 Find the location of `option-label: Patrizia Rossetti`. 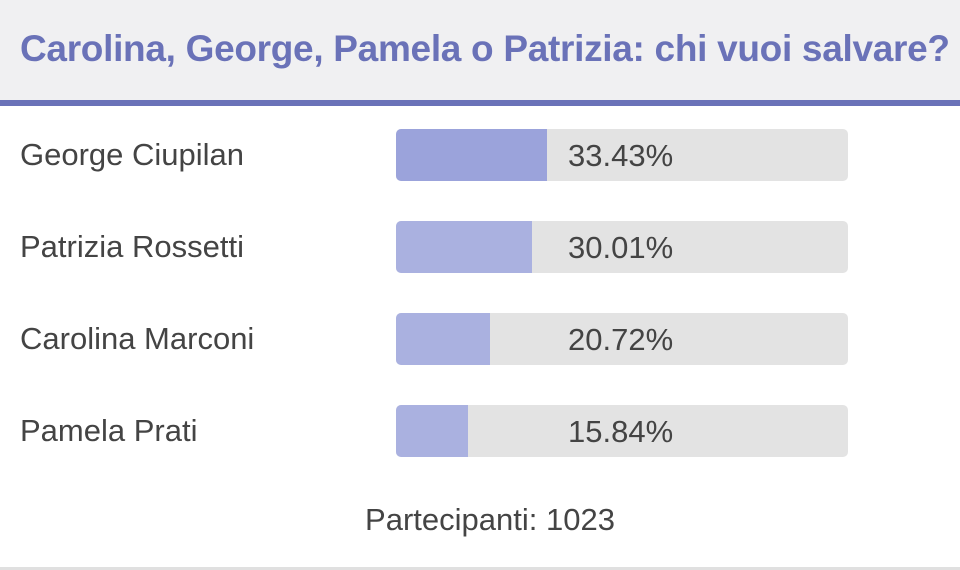

option-label: Patrizia Rossetti is located at coordinates (132, 246).